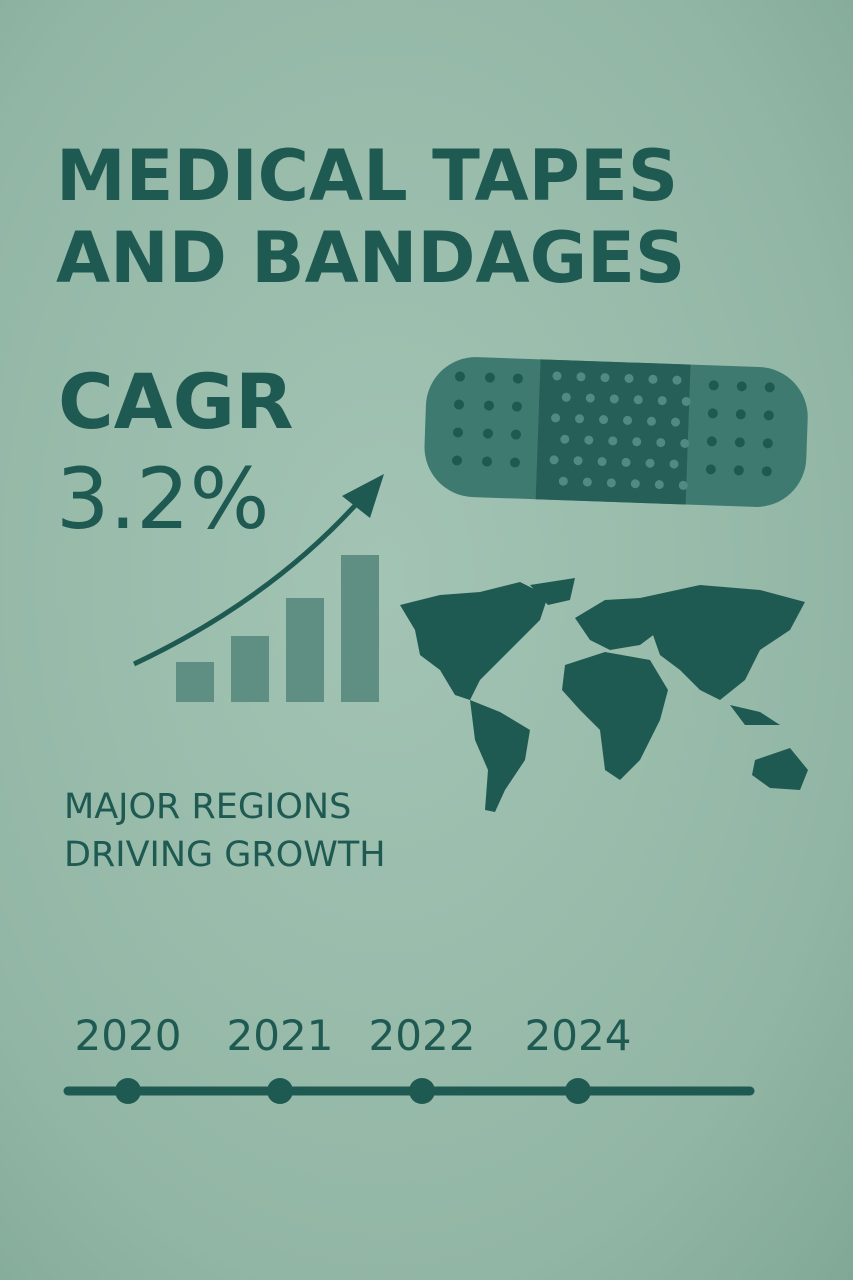 The height and width of the screenshot is (1280, 853). I want to click on greenland, so click(552, 591).